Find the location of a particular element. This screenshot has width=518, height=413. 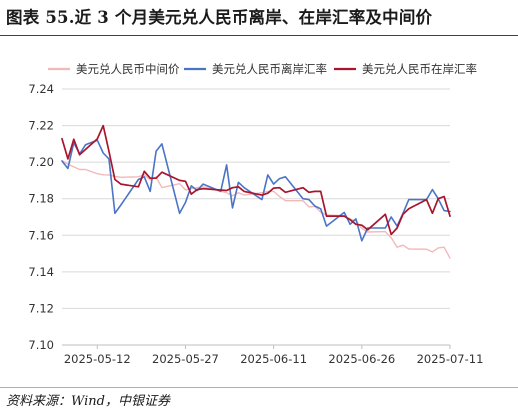

legend-onshore-rate-label: 美元兑人民币在岸汇率 is located at coordinates (419, 69).